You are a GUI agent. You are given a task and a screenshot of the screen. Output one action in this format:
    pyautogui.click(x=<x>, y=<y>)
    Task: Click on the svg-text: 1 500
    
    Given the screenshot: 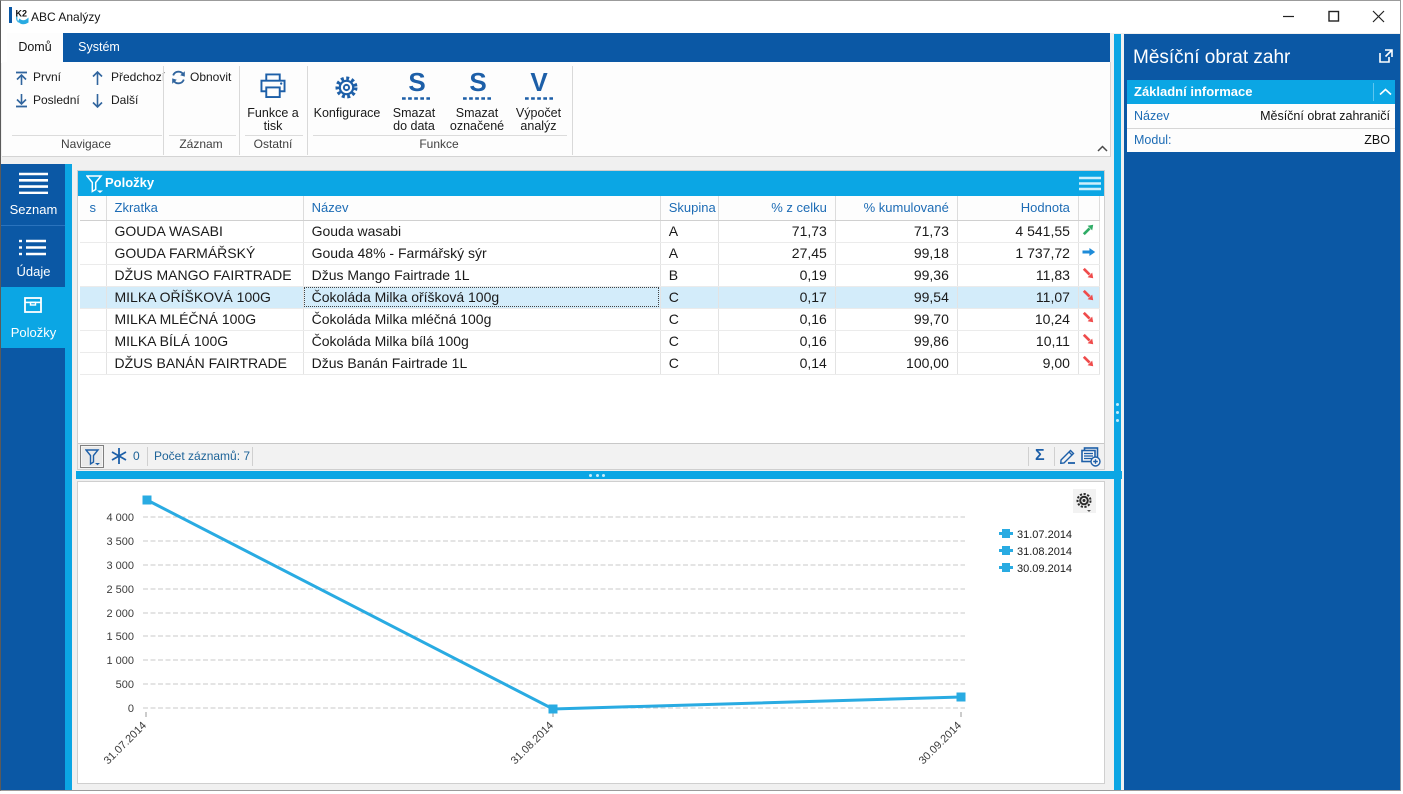 What is the action you would take?
    pyautogui.click(x=120, y=637)
    